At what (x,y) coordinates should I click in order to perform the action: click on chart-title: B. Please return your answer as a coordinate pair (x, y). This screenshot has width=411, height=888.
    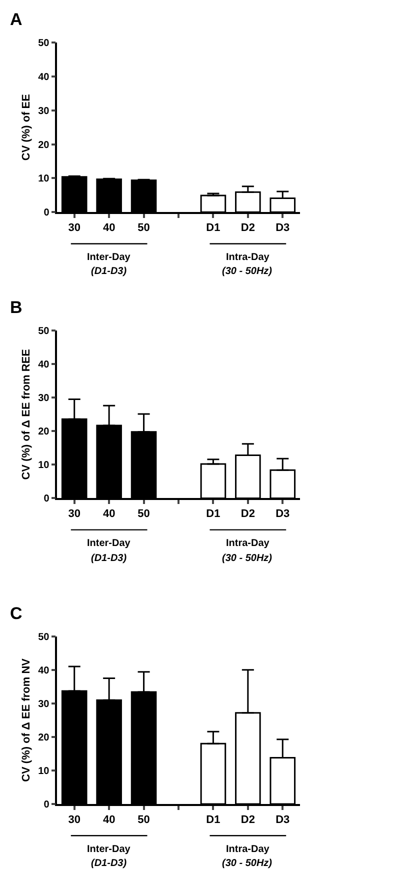
    Looking at the image, I should click on (16, 307).